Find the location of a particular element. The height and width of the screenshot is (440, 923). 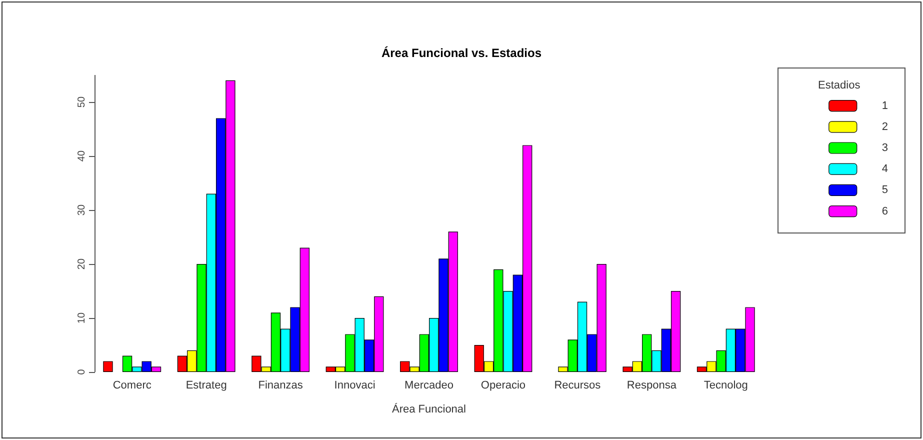

legend-label: 5 is located at coordinates (885, 190).